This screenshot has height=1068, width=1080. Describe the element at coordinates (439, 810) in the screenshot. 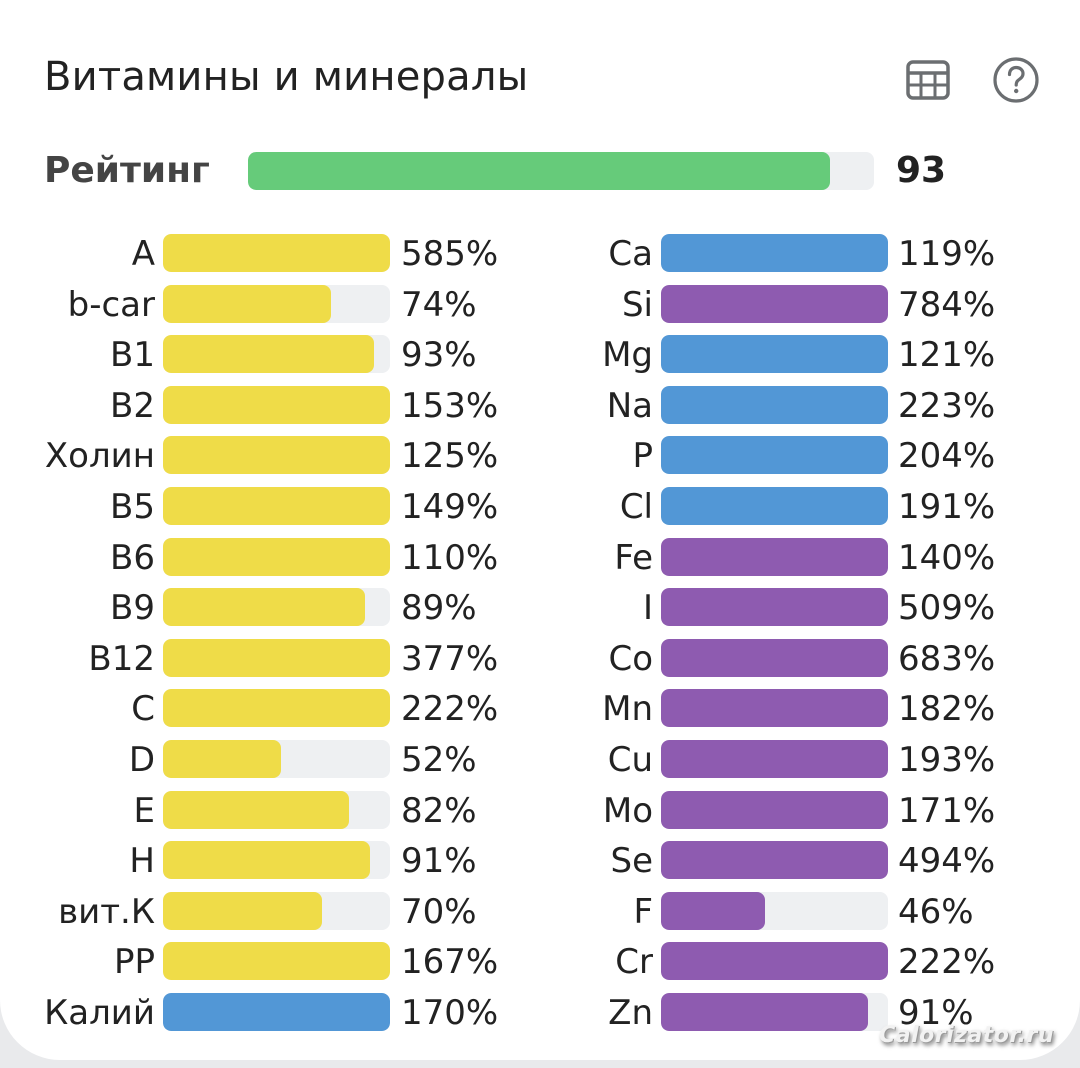

I see `nutrient-percent: 82%` at that location.